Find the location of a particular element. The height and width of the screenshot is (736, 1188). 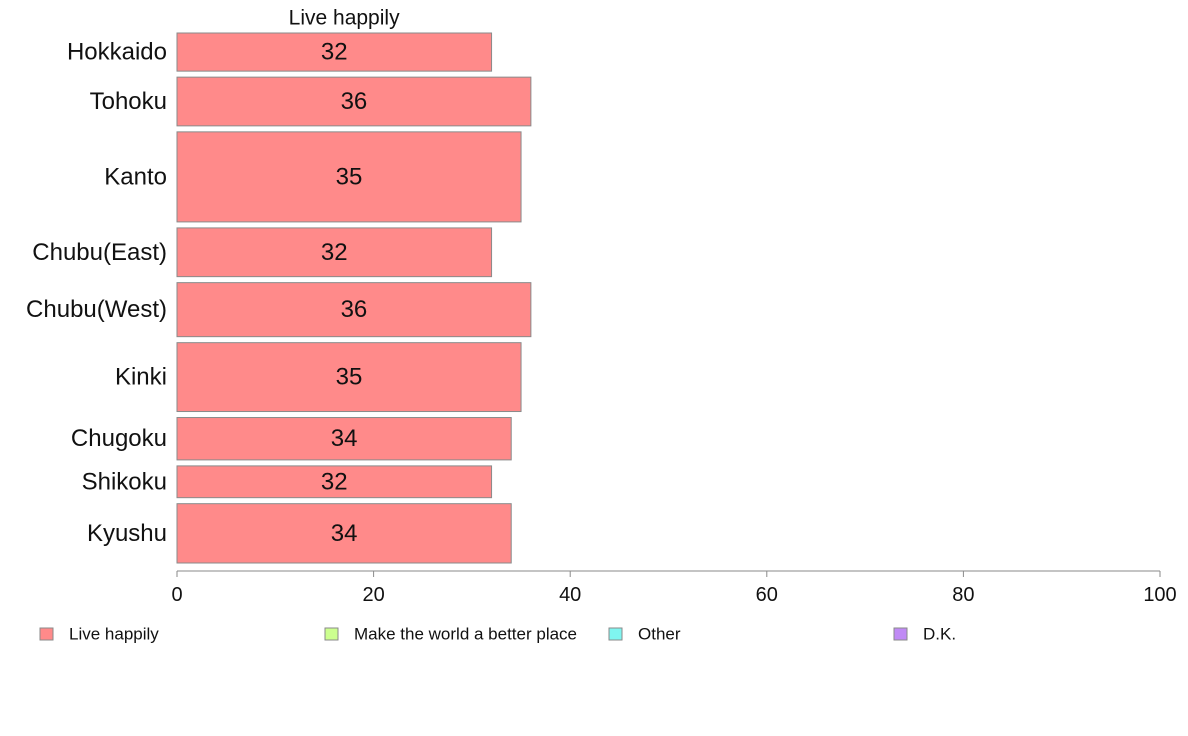

x-axis: 0 20 40 60 80 100 is located at coordinates (674, 588).